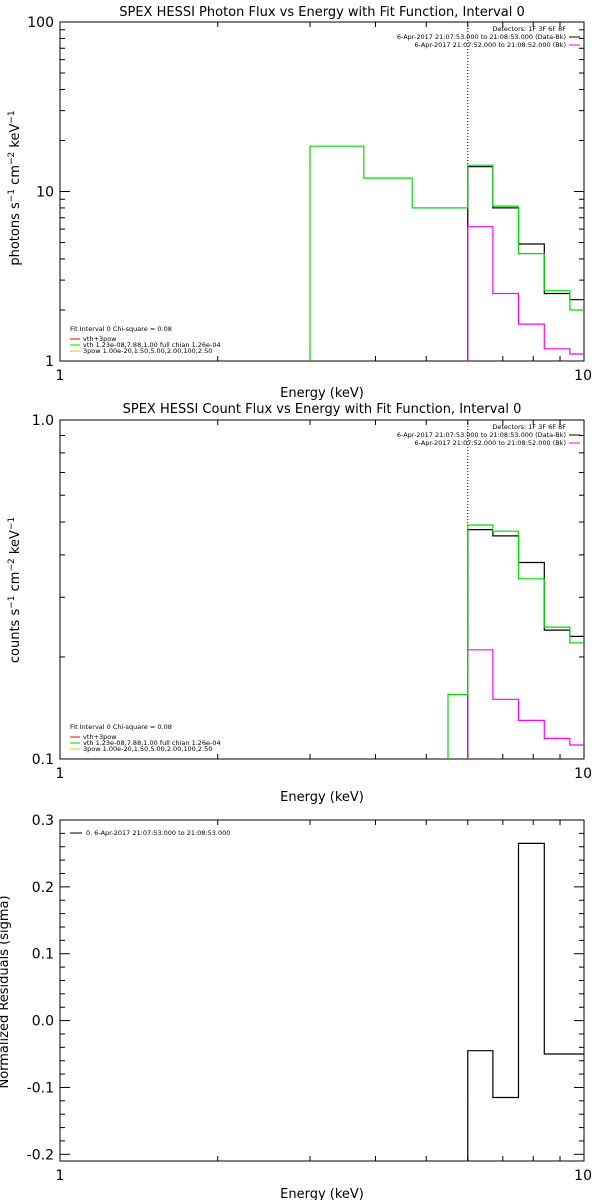  I want to click on y-tick-label: 0.0, so click(43, 1022).